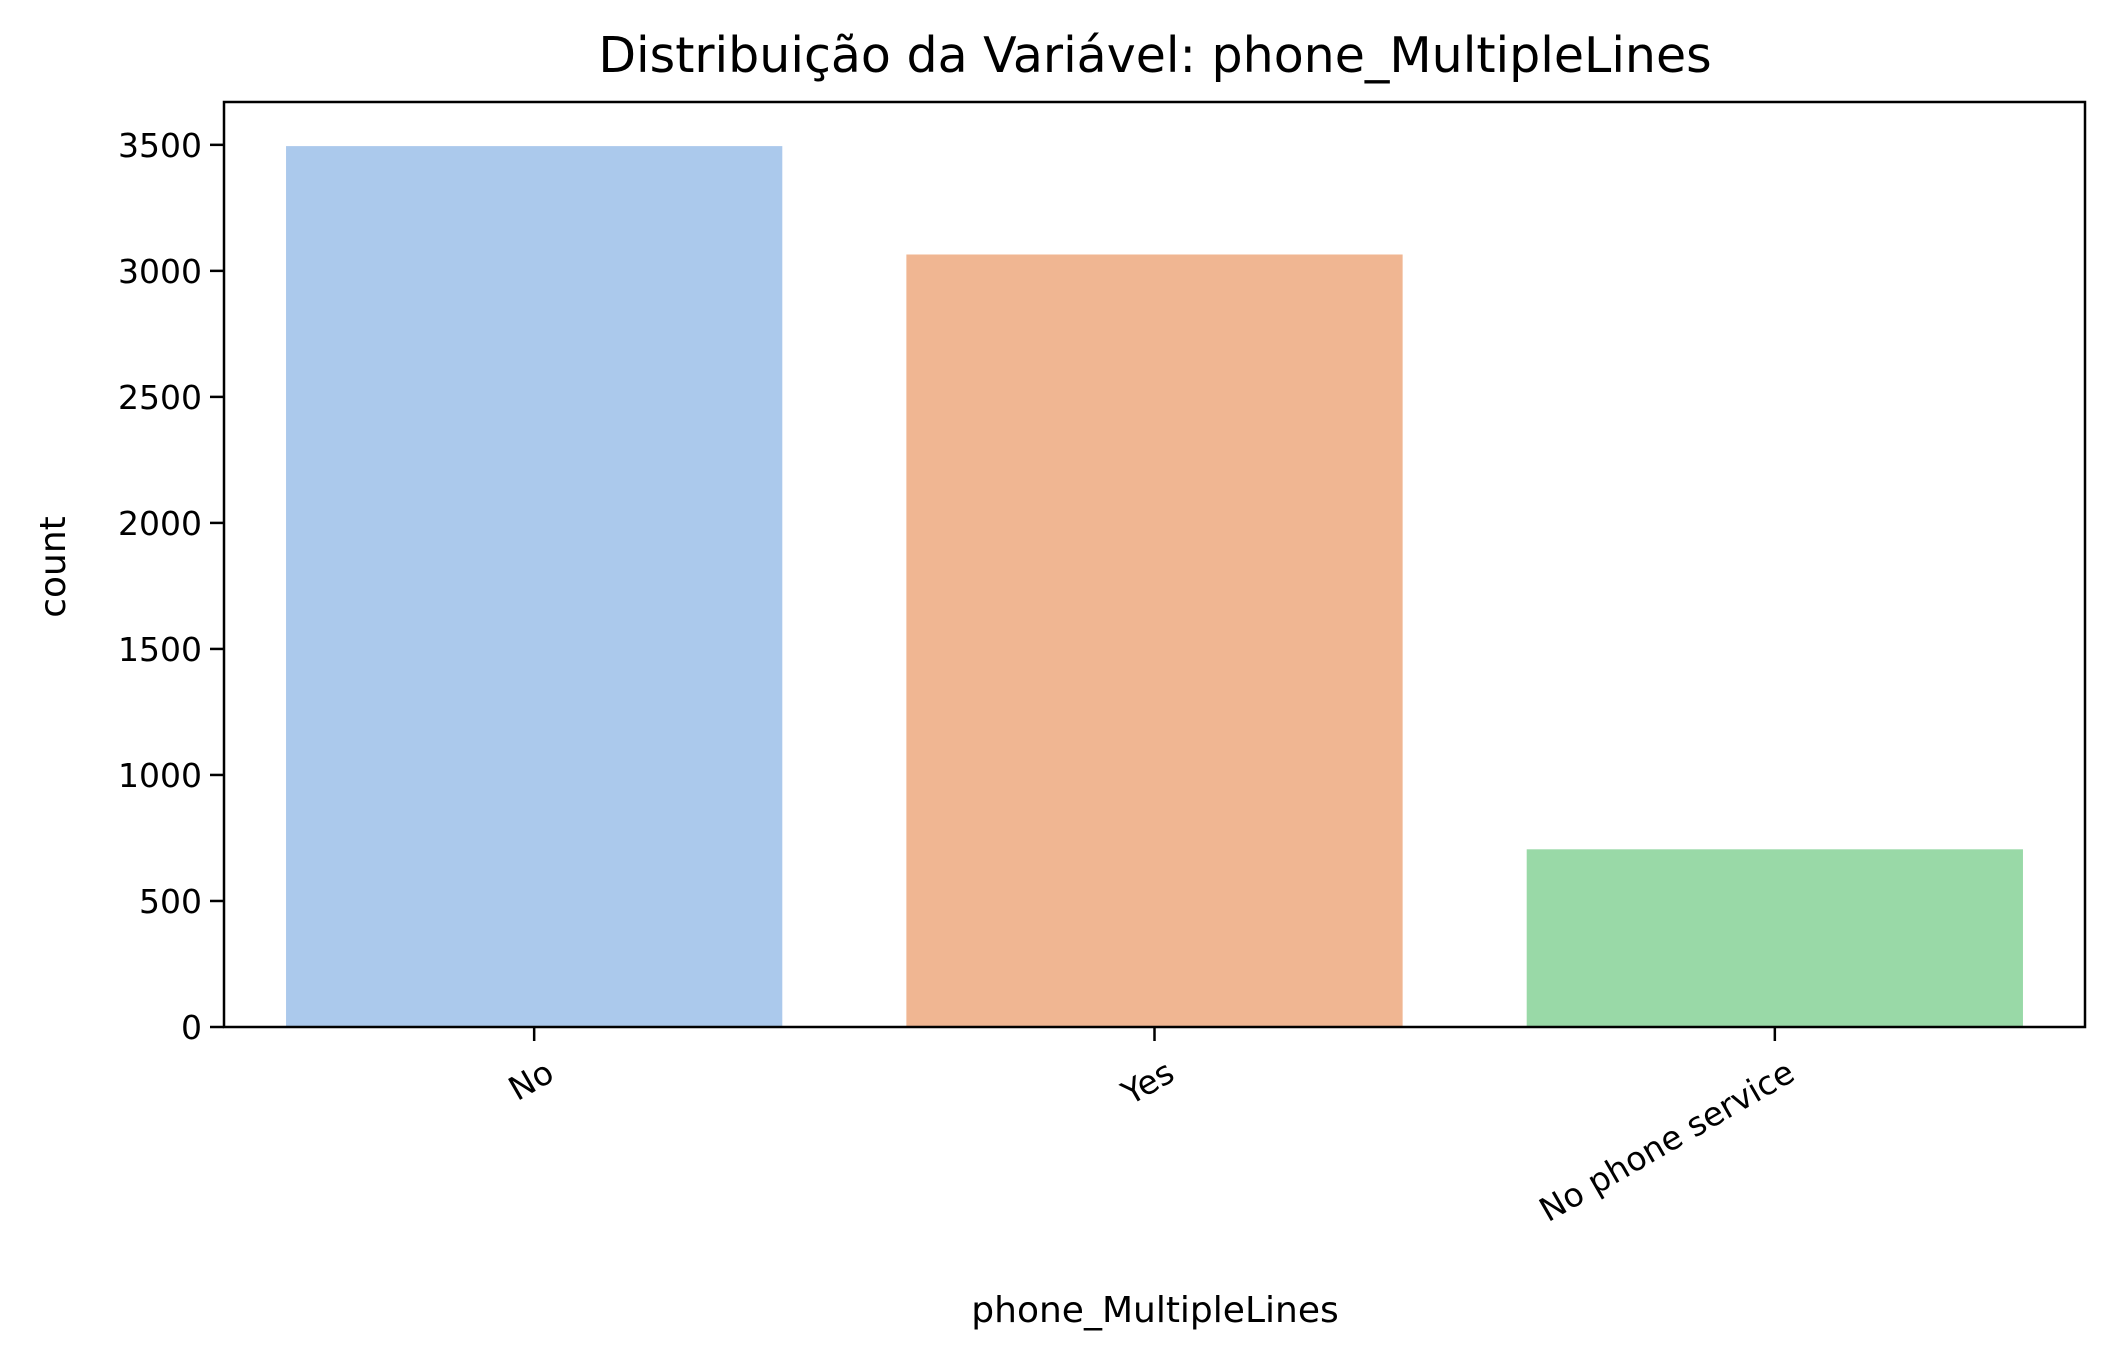 The image size is (2113, 1362). What do you see at coordinates (160, 145) in the screenshot?
I see `y-tick-label: 3500` at bounding box center [160, 145].